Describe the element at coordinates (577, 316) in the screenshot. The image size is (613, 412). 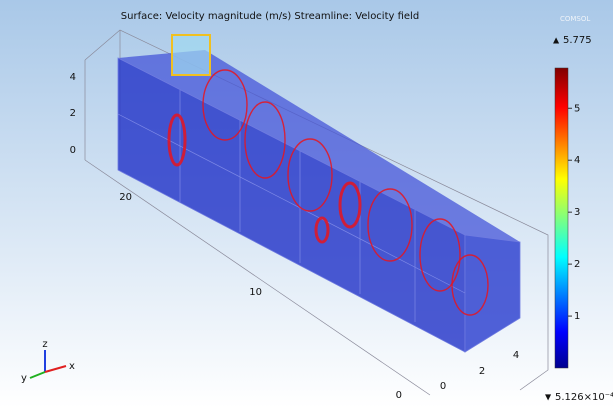
I see `colorbar-tick-label: 1` at that location.